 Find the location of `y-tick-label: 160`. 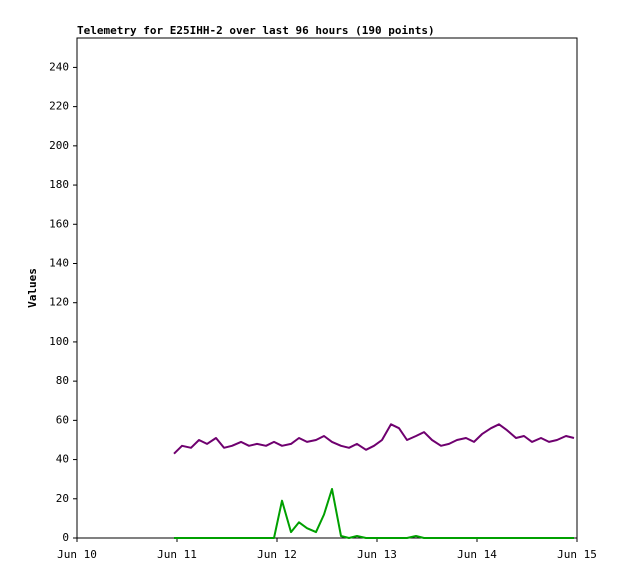

y-tick-label: 160 is located at coordinates (59, 223).